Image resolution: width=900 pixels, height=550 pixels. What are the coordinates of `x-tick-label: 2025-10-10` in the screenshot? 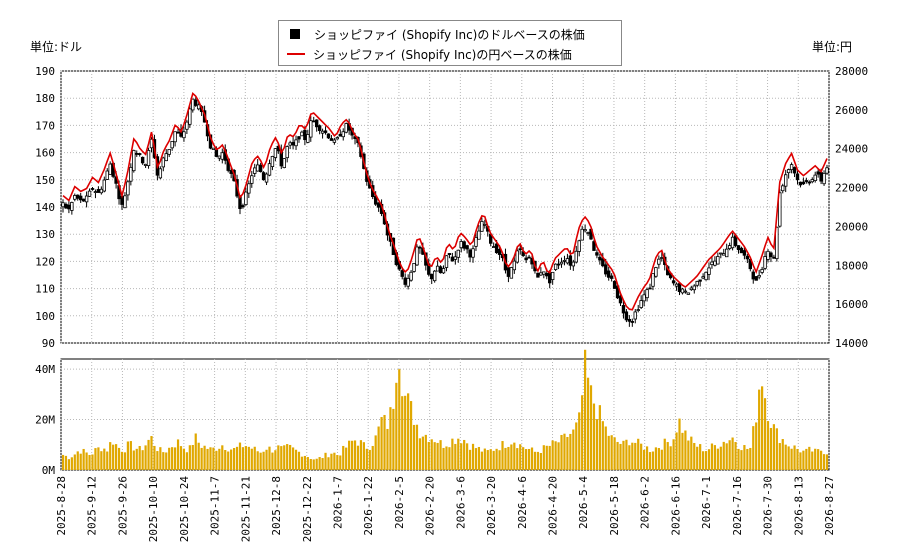 It's located at (153, 509).